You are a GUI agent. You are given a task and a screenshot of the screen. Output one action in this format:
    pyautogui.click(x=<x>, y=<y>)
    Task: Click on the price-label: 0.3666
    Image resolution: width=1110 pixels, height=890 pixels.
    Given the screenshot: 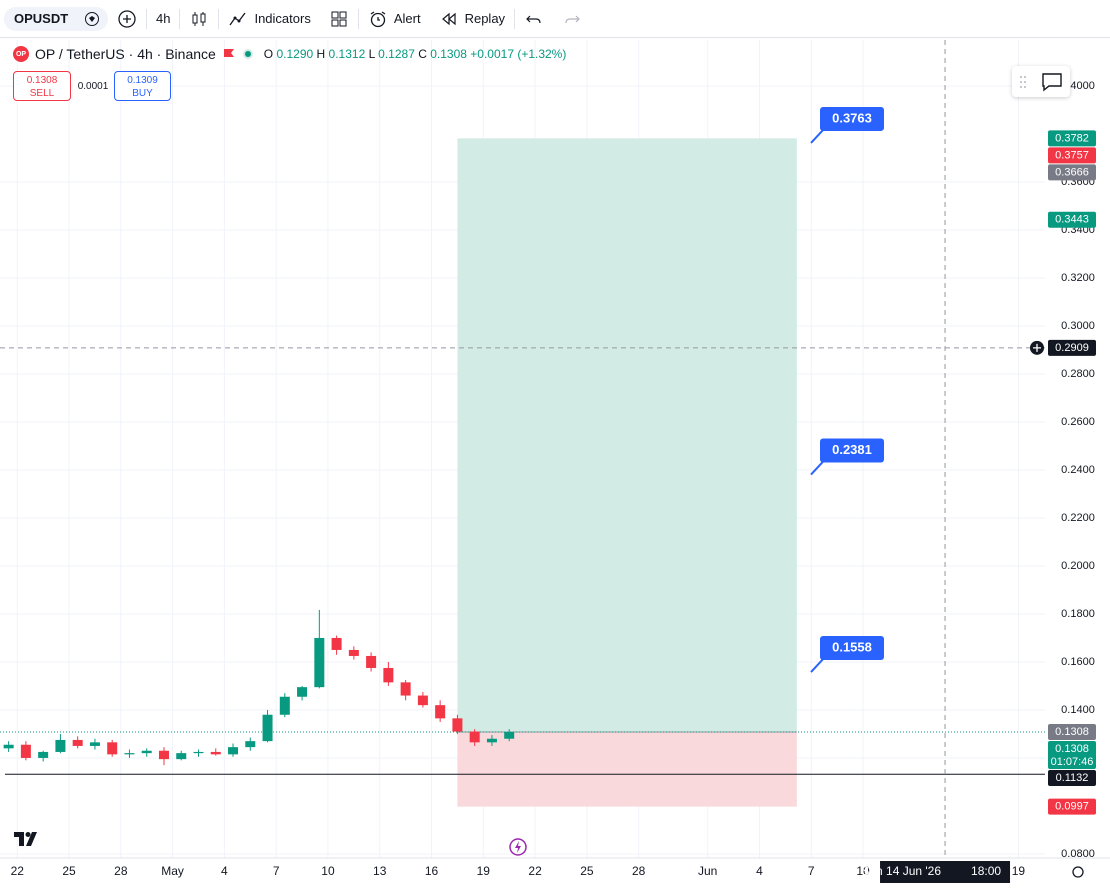 What is the action you would take?
    pyautogui.click(x=1072, y=172)
    